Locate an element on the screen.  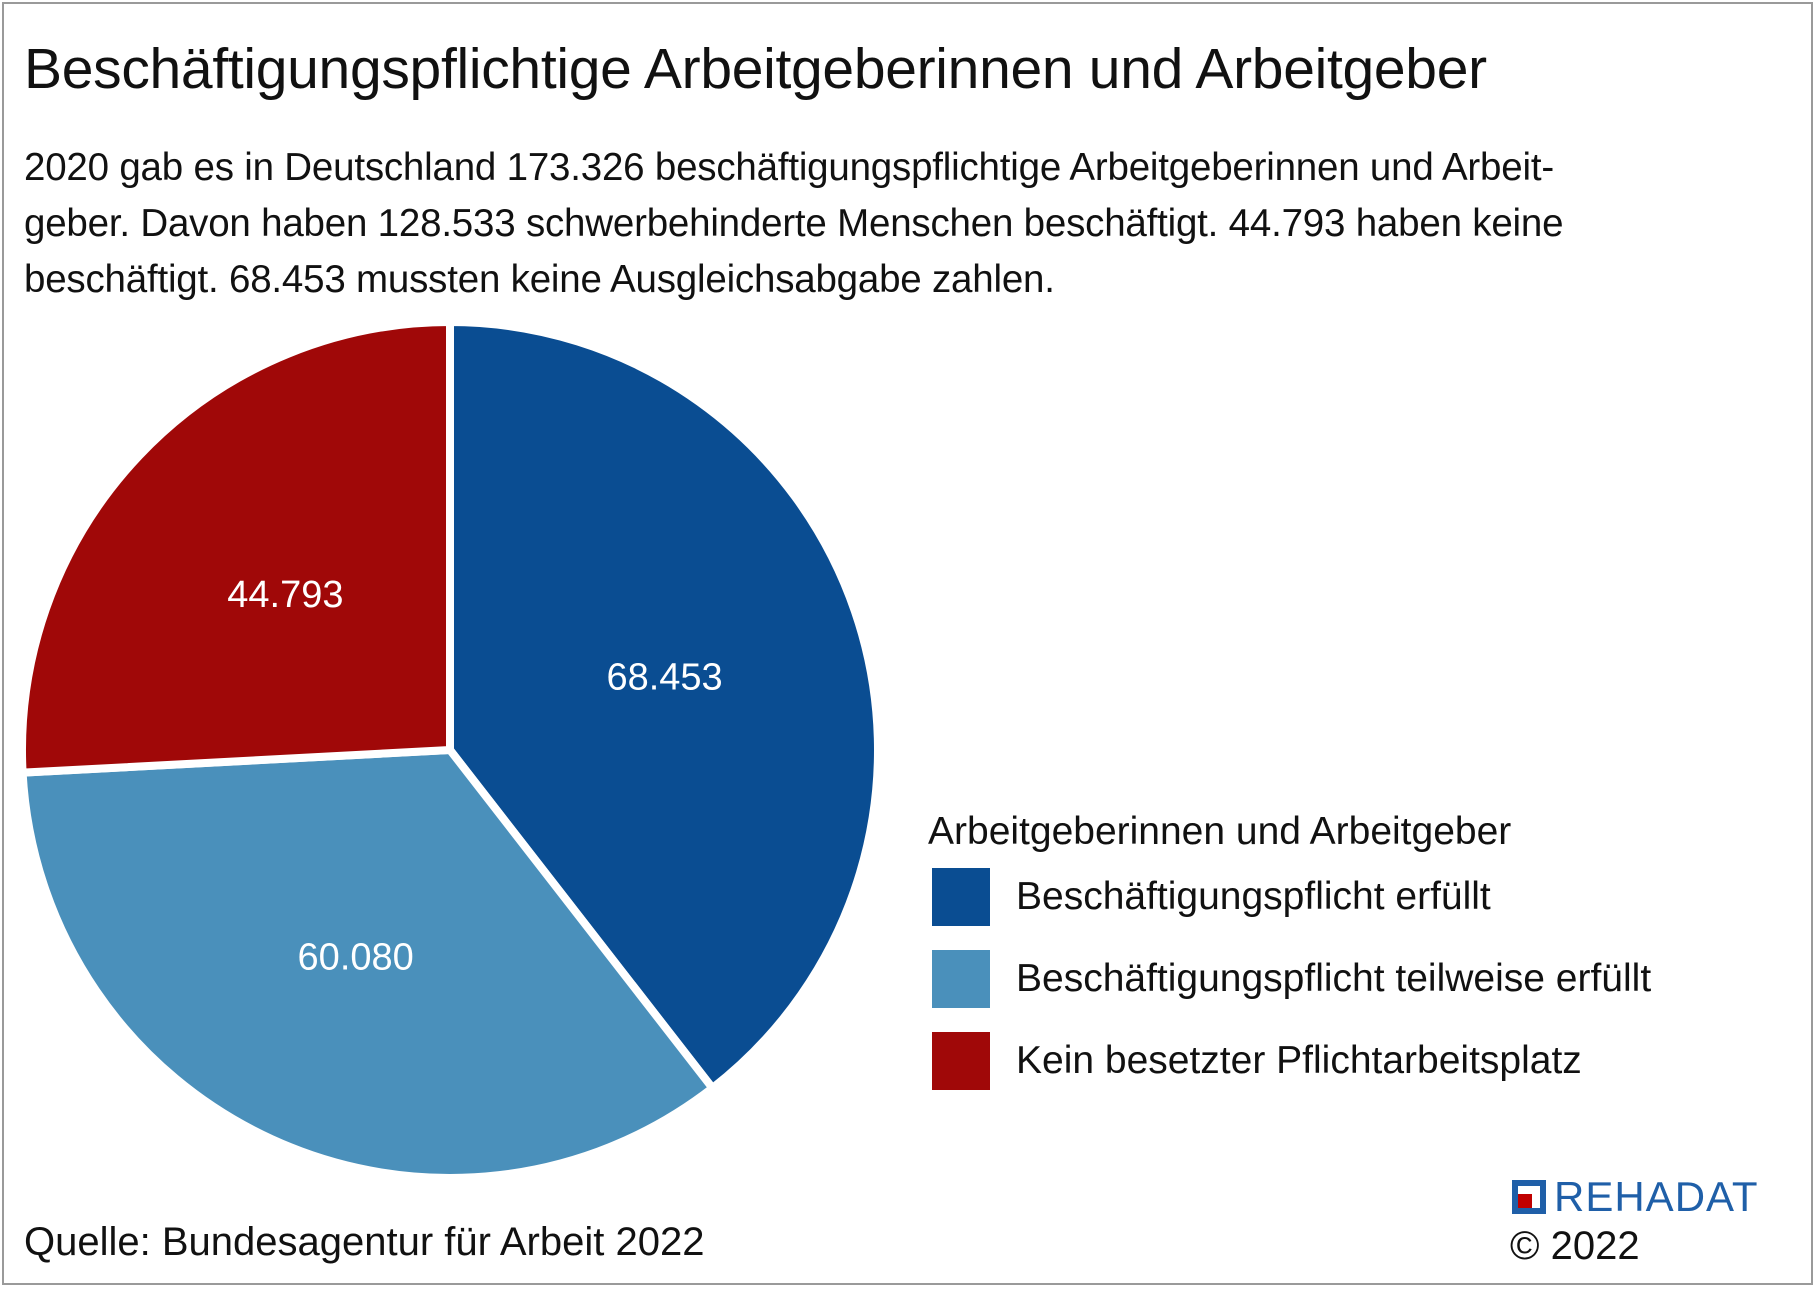
logo-text: REHADAT is located at coordinates (1656, 1196).